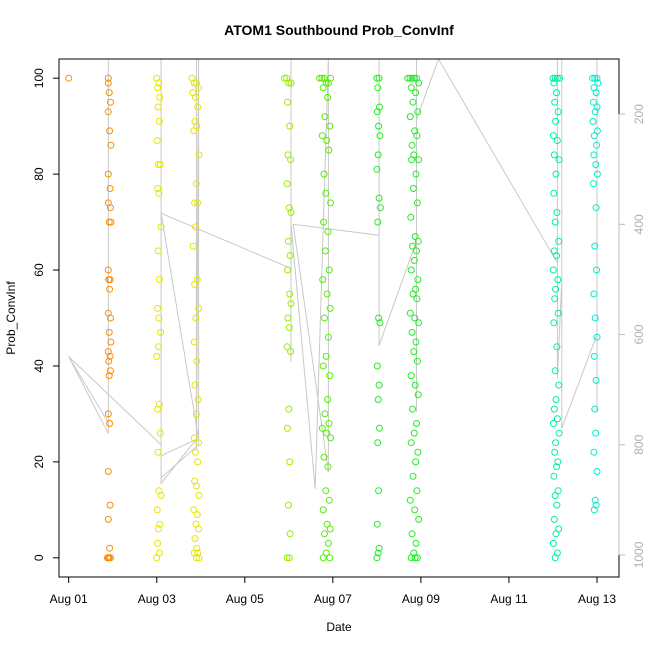  Describe the element at coordinates (597, 599) in the screenshot. I see `x-tick-label: Aug 13` at that location.